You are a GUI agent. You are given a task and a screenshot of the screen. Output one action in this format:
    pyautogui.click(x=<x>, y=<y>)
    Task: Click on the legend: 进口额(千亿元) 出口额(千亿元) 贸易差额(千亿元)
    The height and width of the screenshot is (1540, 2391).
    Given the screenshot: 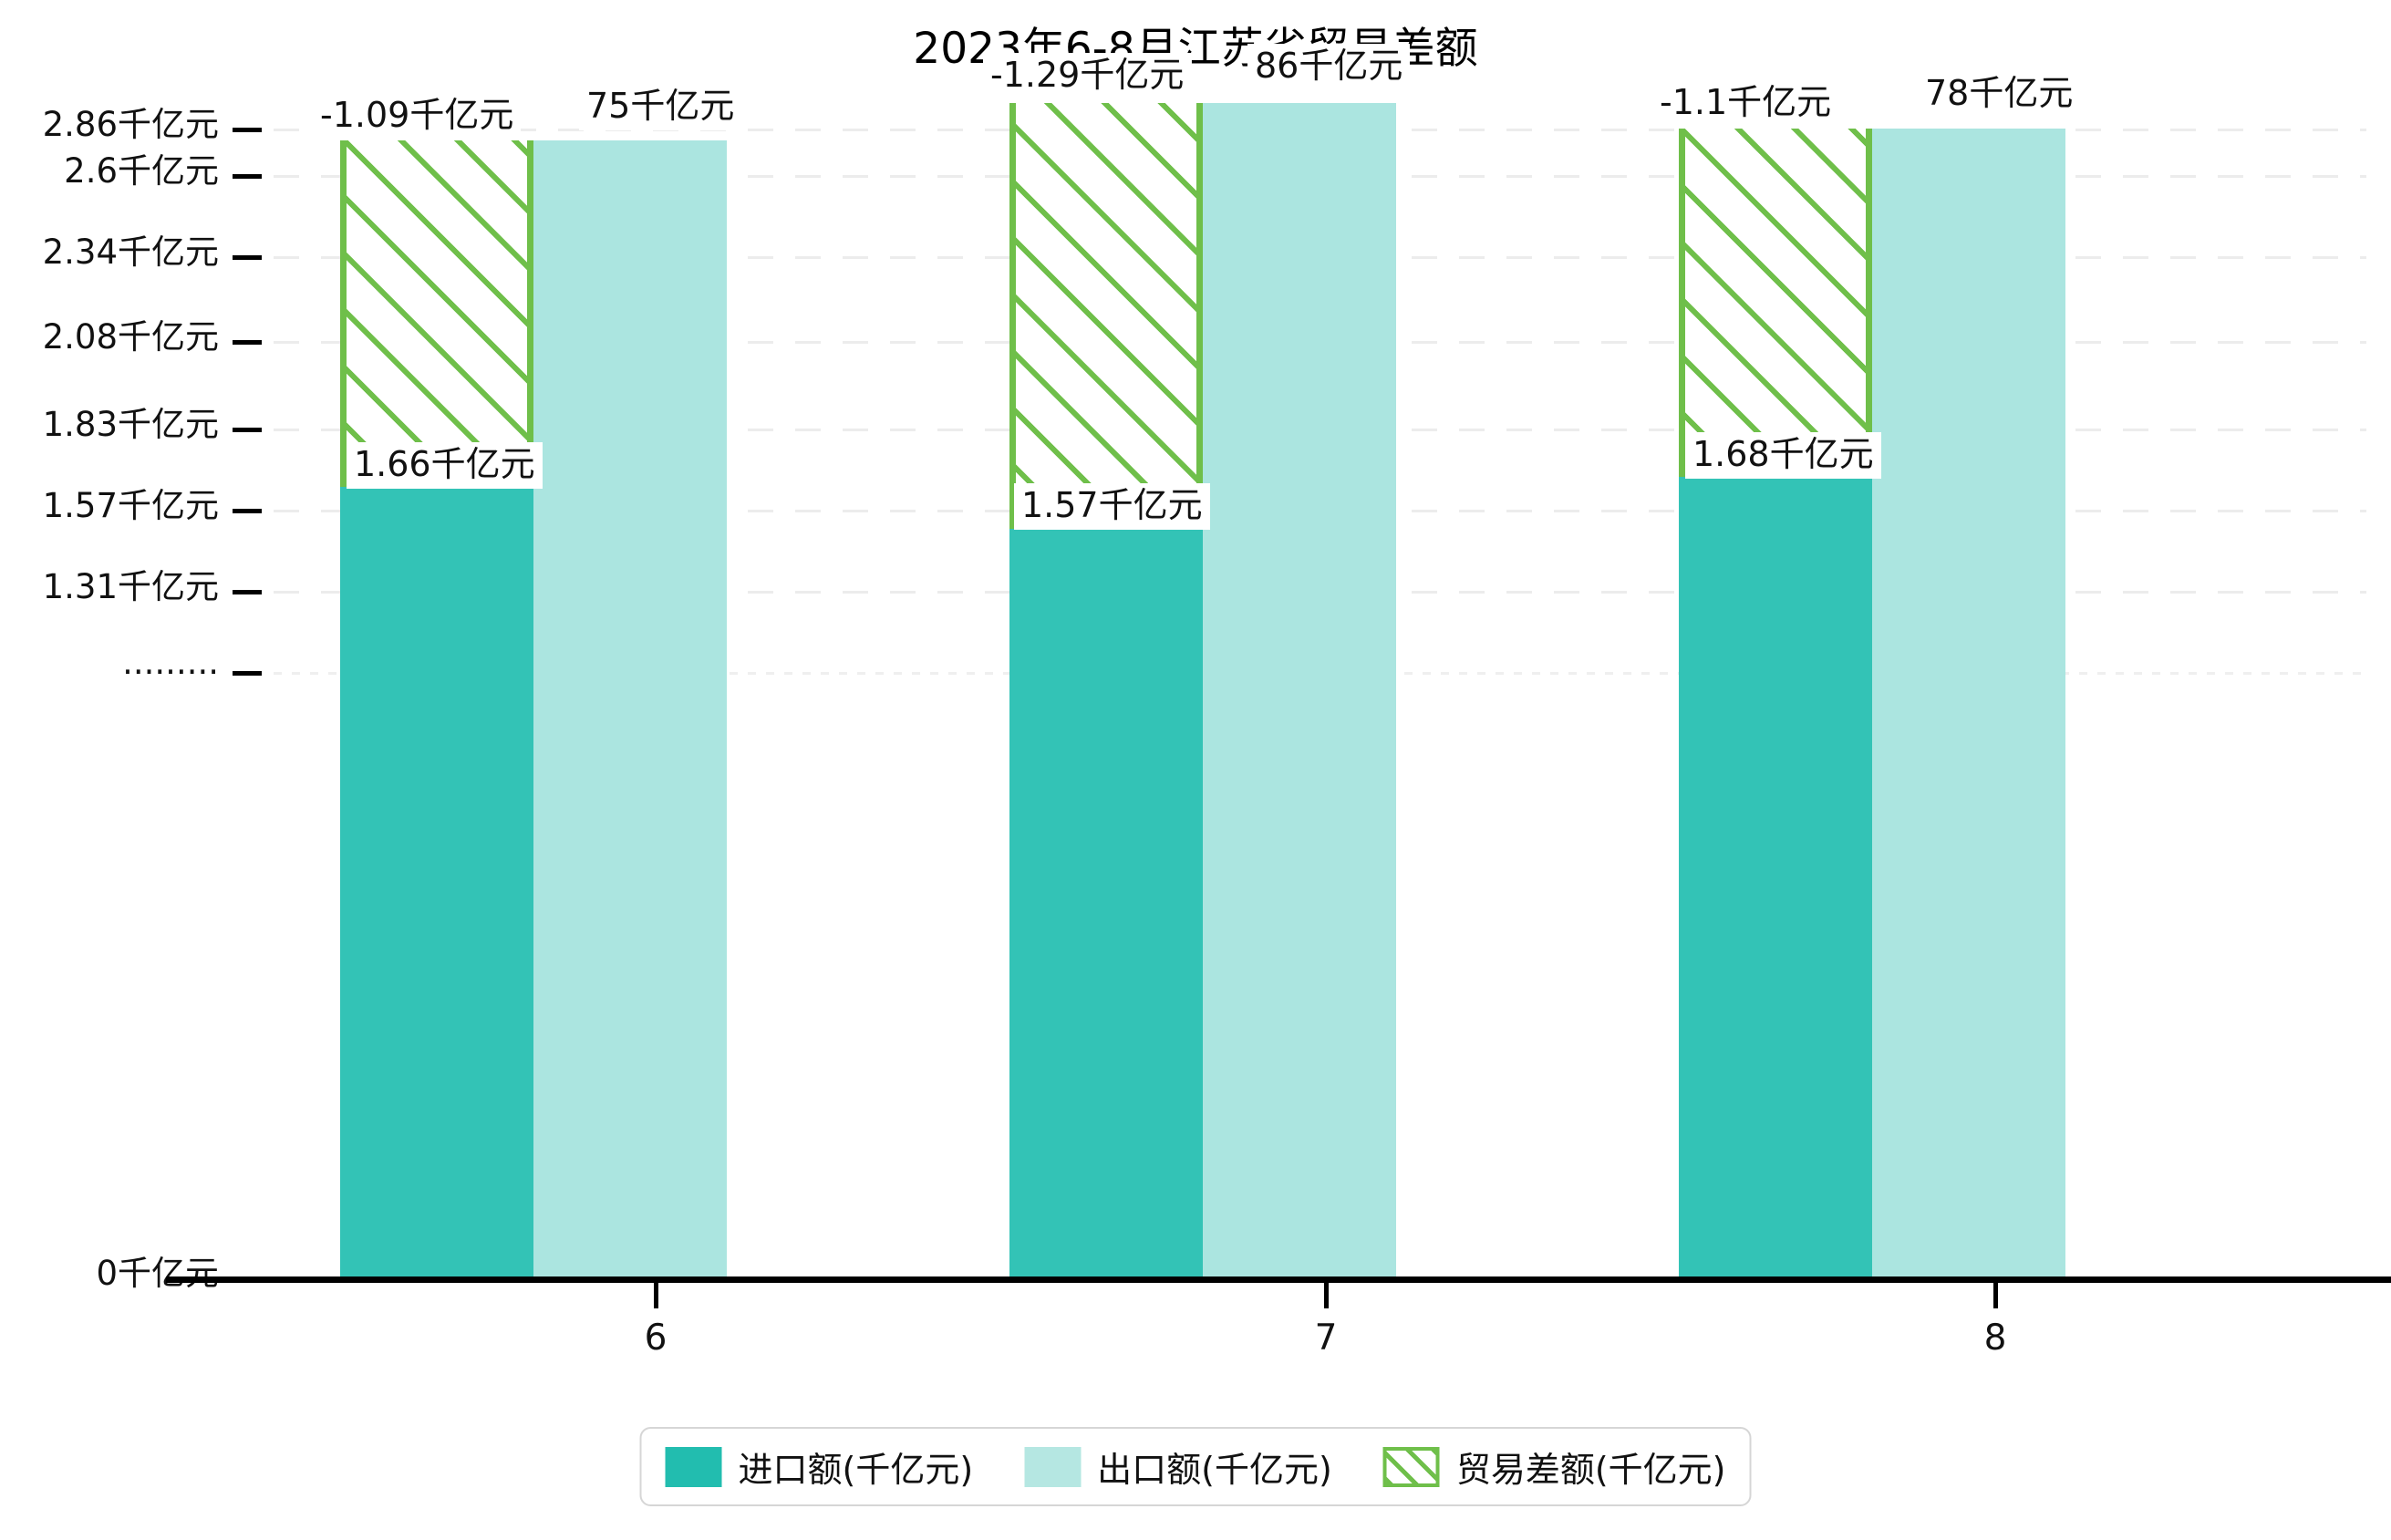 What is the action you would take?
    pyautogui.click(x=1195, y=1466)
    